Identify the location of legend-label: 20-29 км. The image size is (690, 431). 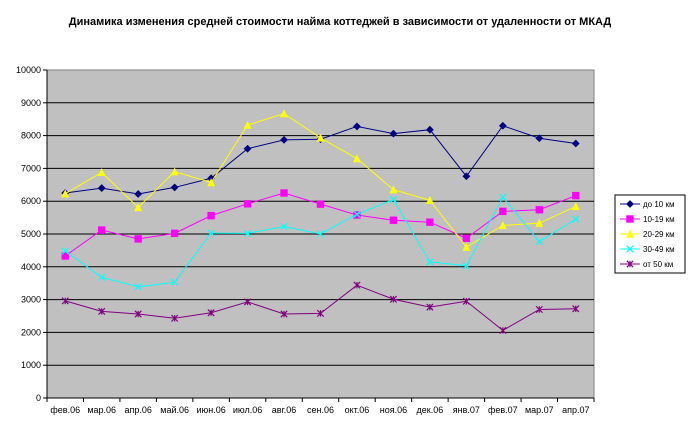
(659, 234).